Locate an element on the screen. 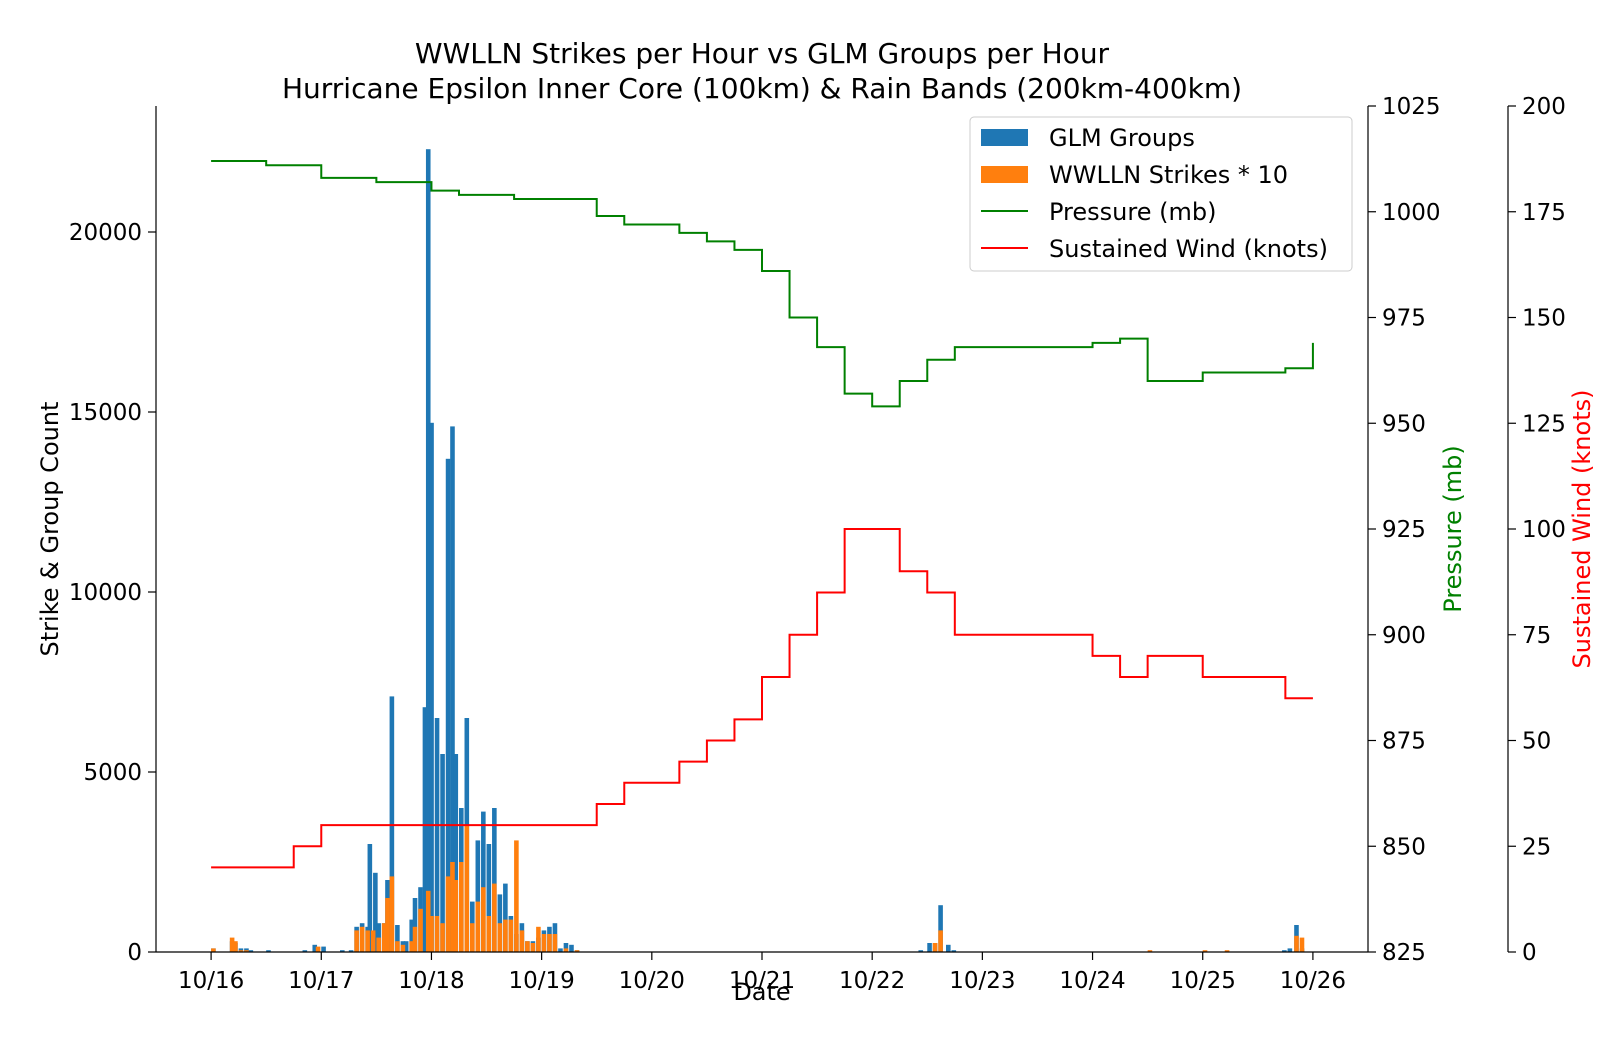 Image resolution: width=1619 pixels, height=1041 pixels. y-left-tick-label-2: 10000 is located at coordinates (105, 593).